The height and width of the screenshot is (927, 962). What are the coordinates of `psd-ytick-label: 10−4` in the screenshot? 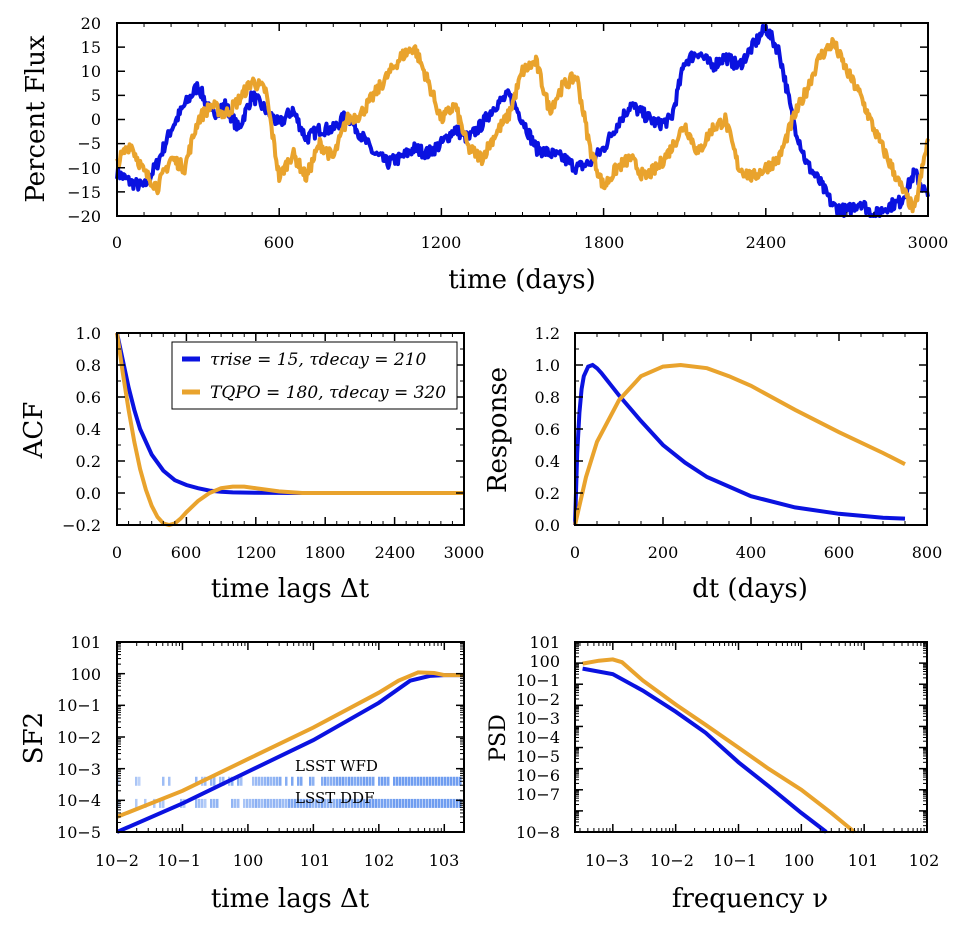 It's located at (538, 737).